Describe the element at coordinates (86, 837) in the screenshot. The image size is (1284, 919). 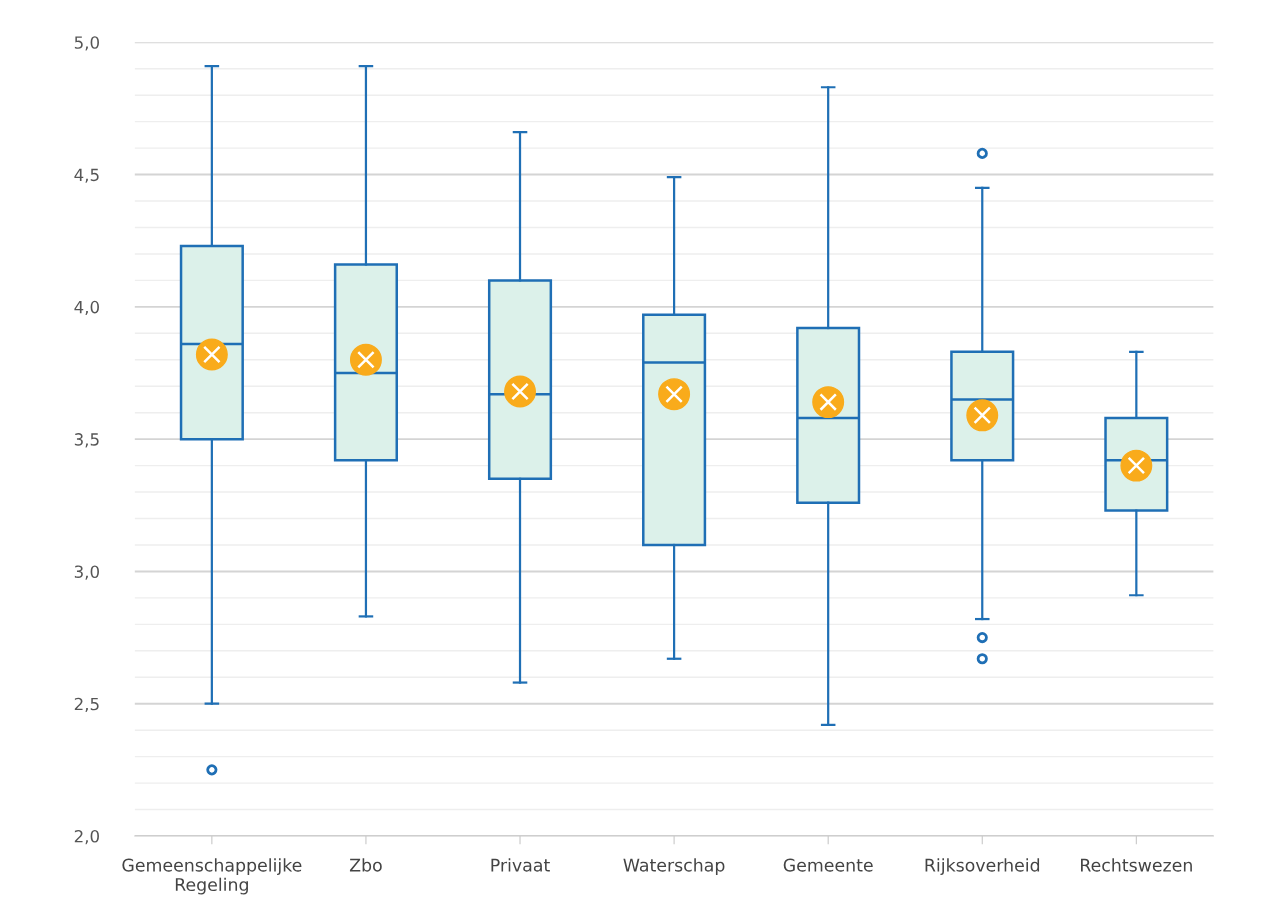
I see `y-tick-label: 2,0` at that location.